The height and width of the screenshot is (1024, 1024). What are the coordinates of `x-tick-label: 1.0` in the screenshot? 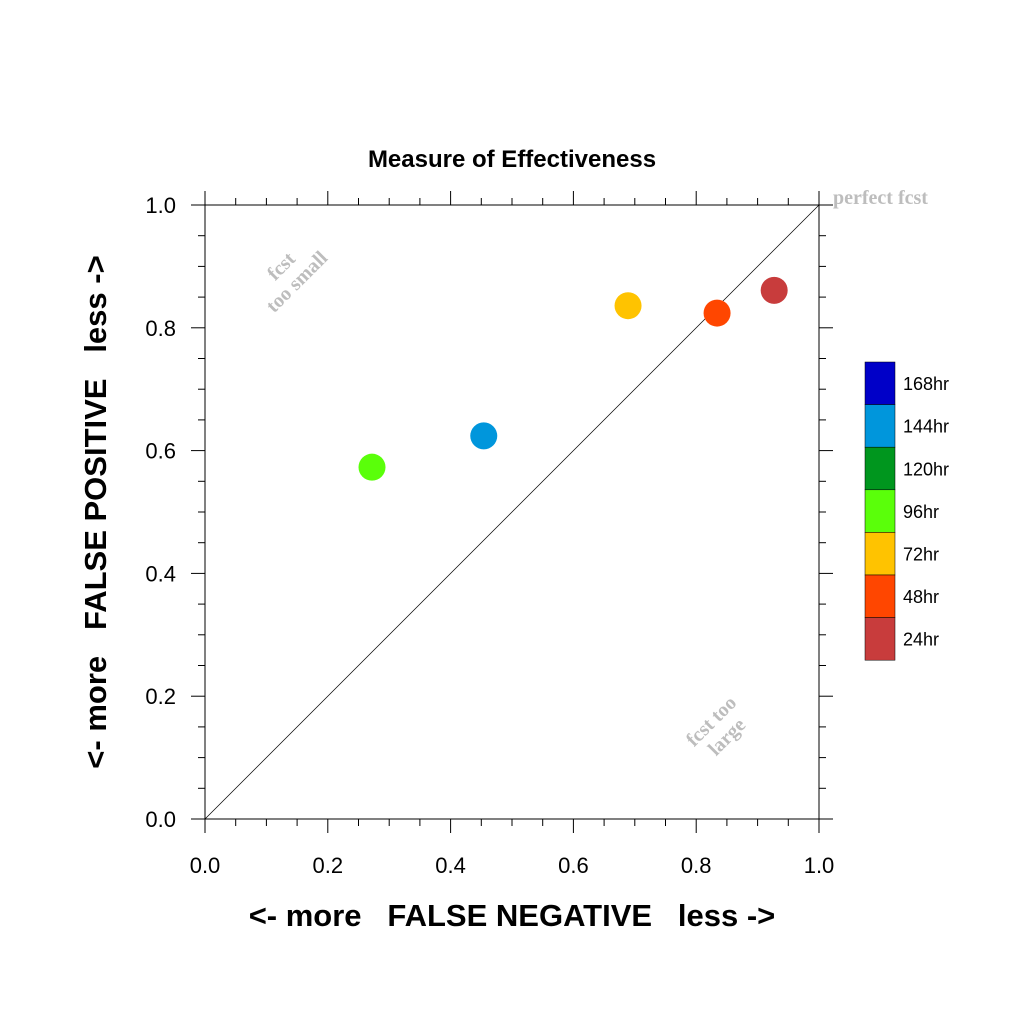 It's located at (819, 865).